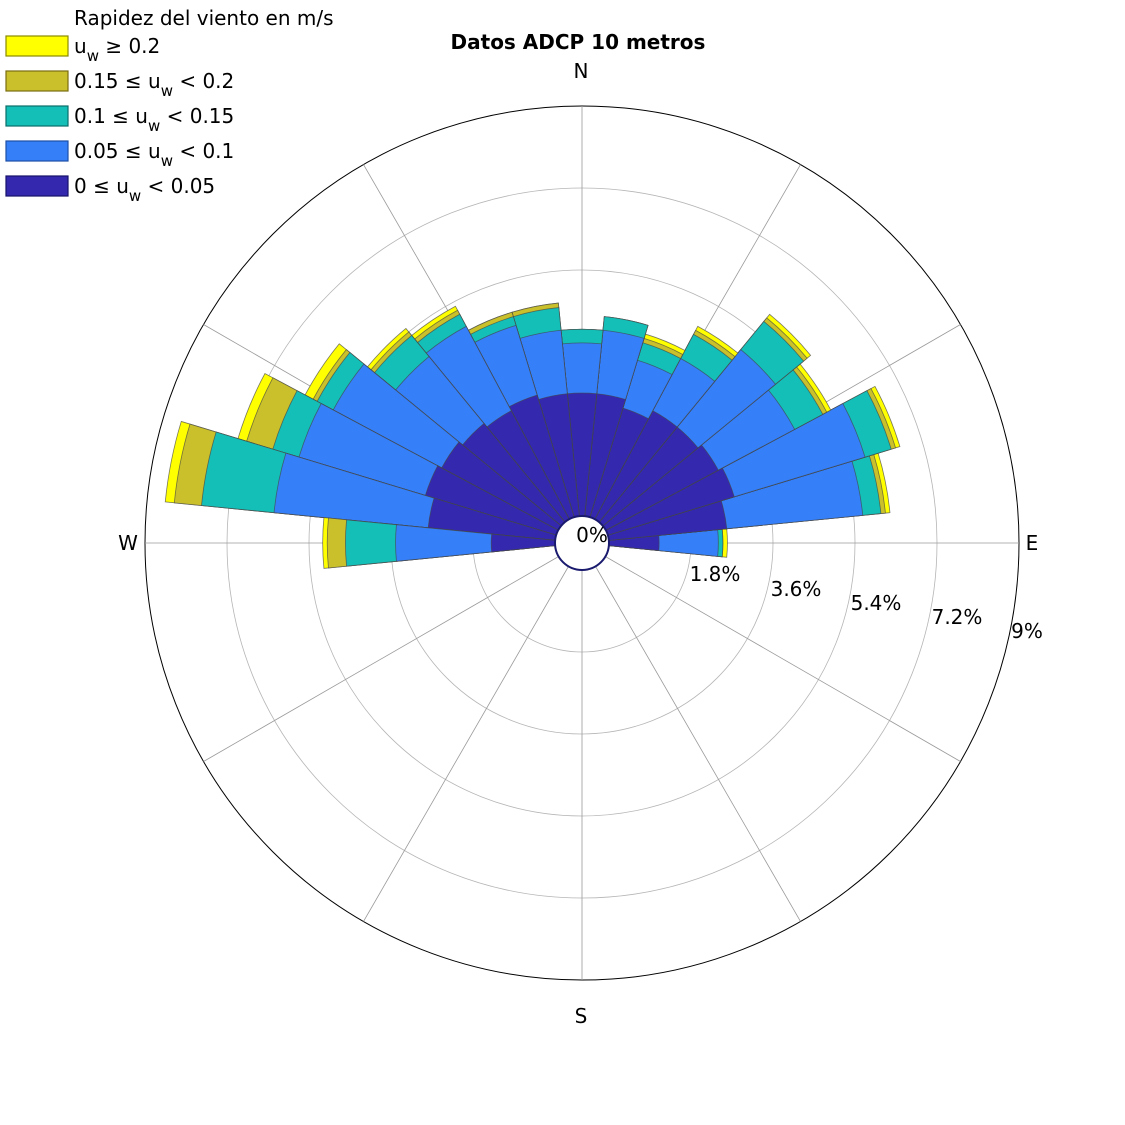 Image resolution: width=1125 pixels, height=1125 pixels. What do you see at coordinates (578, 42) in the screenshot?
I see `chart-title: Datos ADCP 10 metros` at bounding box center [578, 42].